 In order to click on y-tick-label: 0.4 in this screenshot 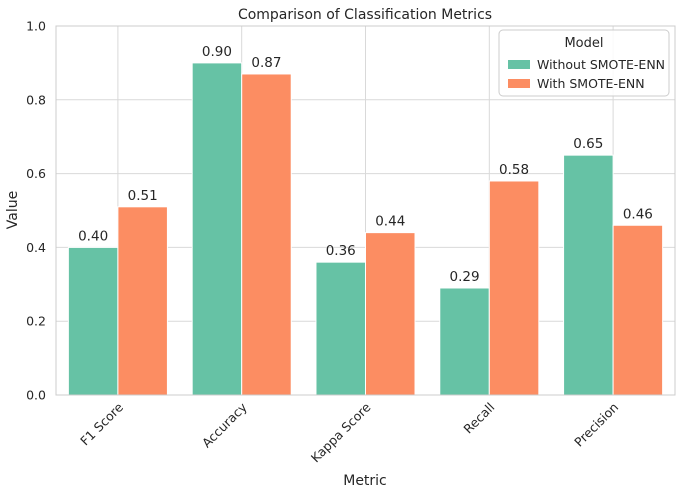, I will do `click(36, 247)`.